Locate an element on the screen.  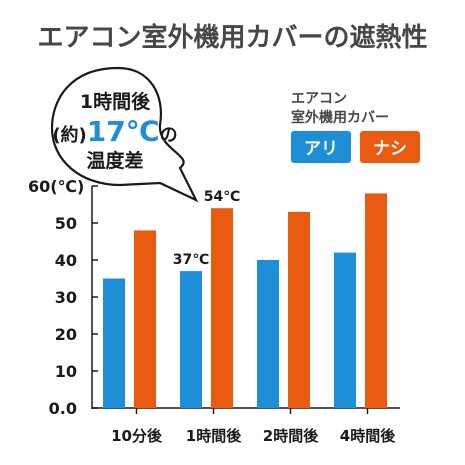
callout-line2-value: 17℃ is located at coordinates (123, 131).